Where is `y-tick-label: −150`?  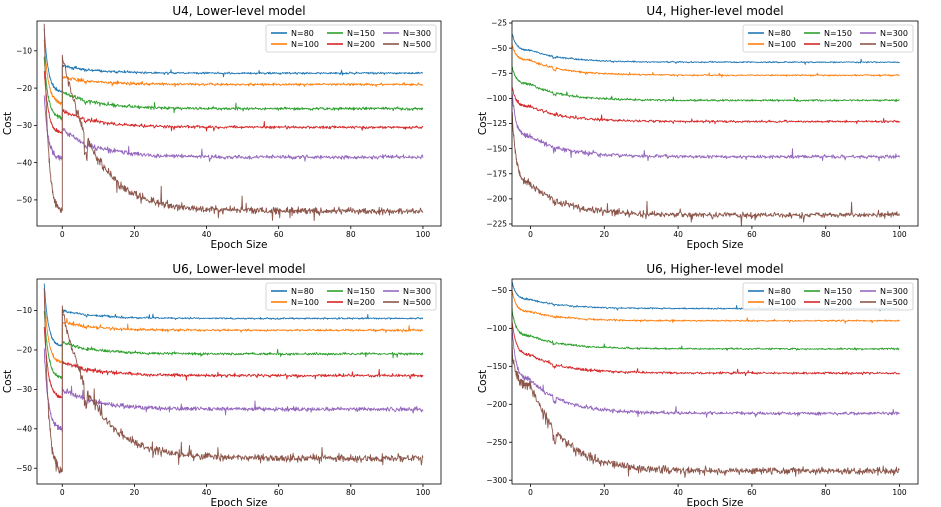 y-tick-label: −150 is located at coordinates (496, 366).